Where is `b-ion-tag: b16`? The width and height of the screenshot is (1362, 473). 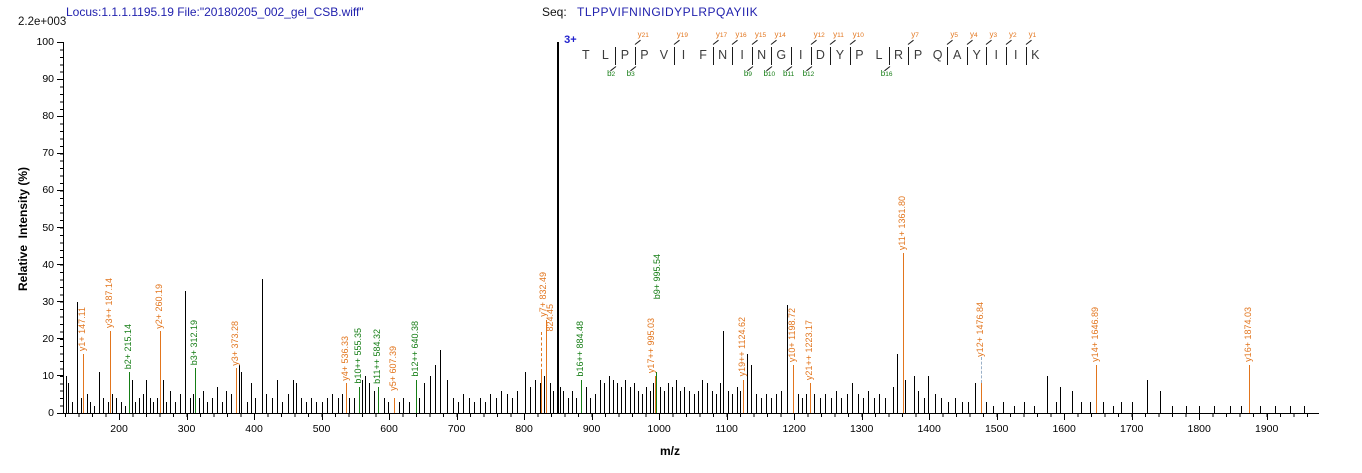 b-ion-tag: b16 is located at coordinates (886, 73).